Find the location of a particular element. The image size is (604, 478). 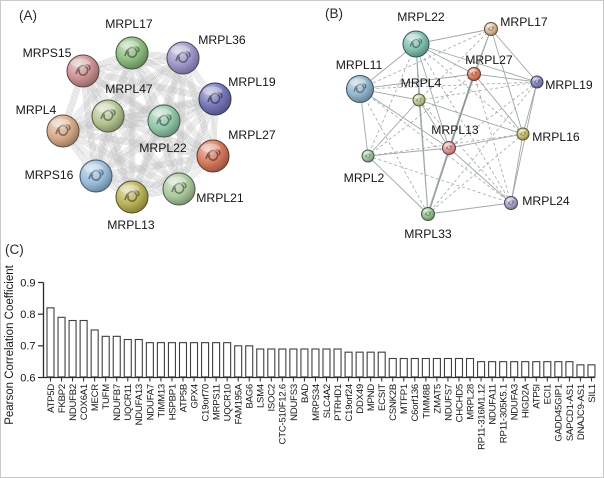

y-tick-label: 0.9 is located at coordinates (27, 283).